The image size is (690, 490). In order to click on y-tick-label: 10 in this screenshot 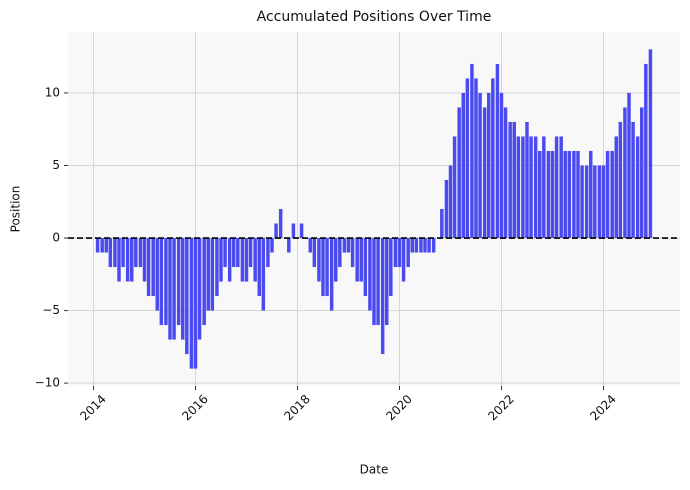, I will do `click(52, 92)`.